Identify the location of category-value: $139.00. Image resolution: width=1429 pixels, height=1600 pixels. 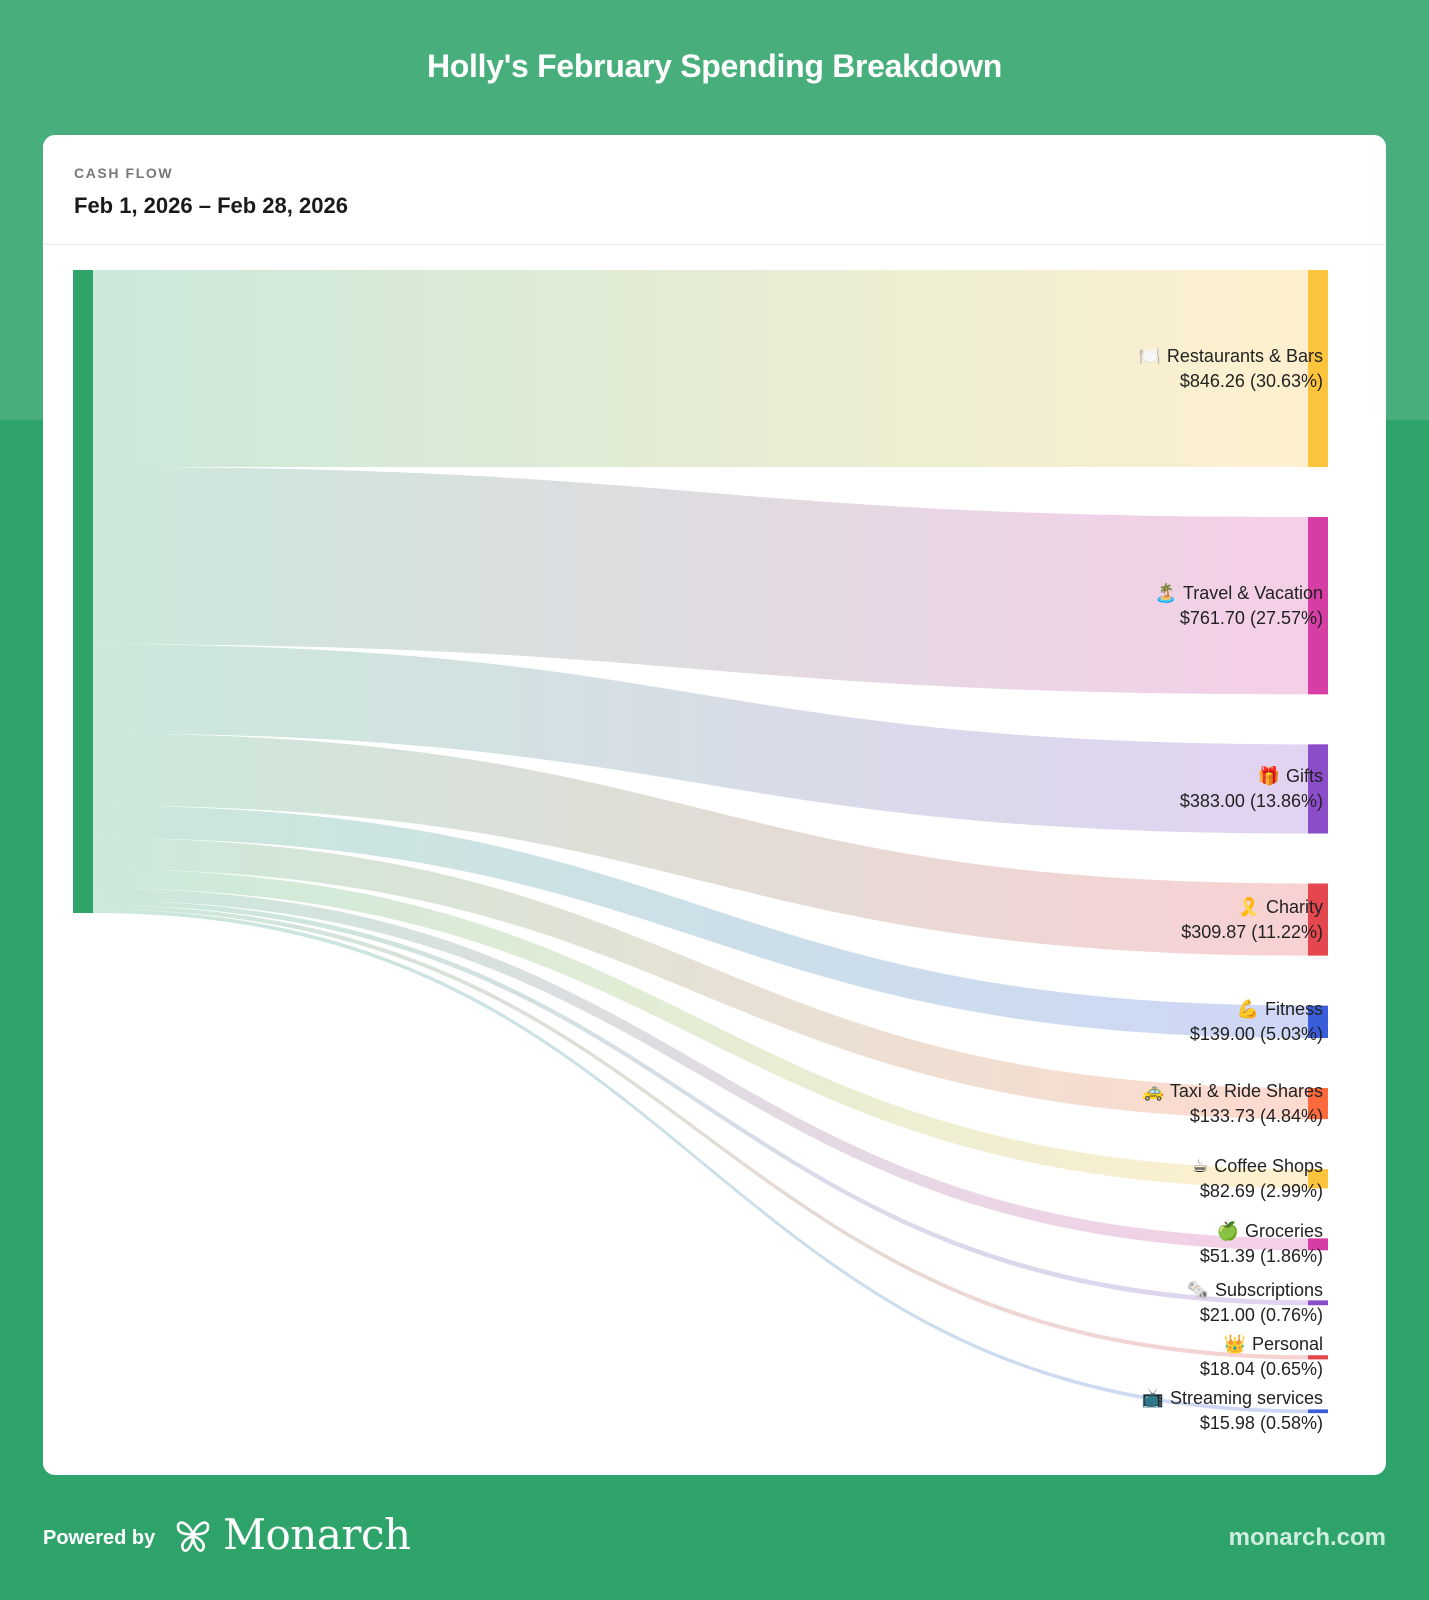
(1222, 1033).